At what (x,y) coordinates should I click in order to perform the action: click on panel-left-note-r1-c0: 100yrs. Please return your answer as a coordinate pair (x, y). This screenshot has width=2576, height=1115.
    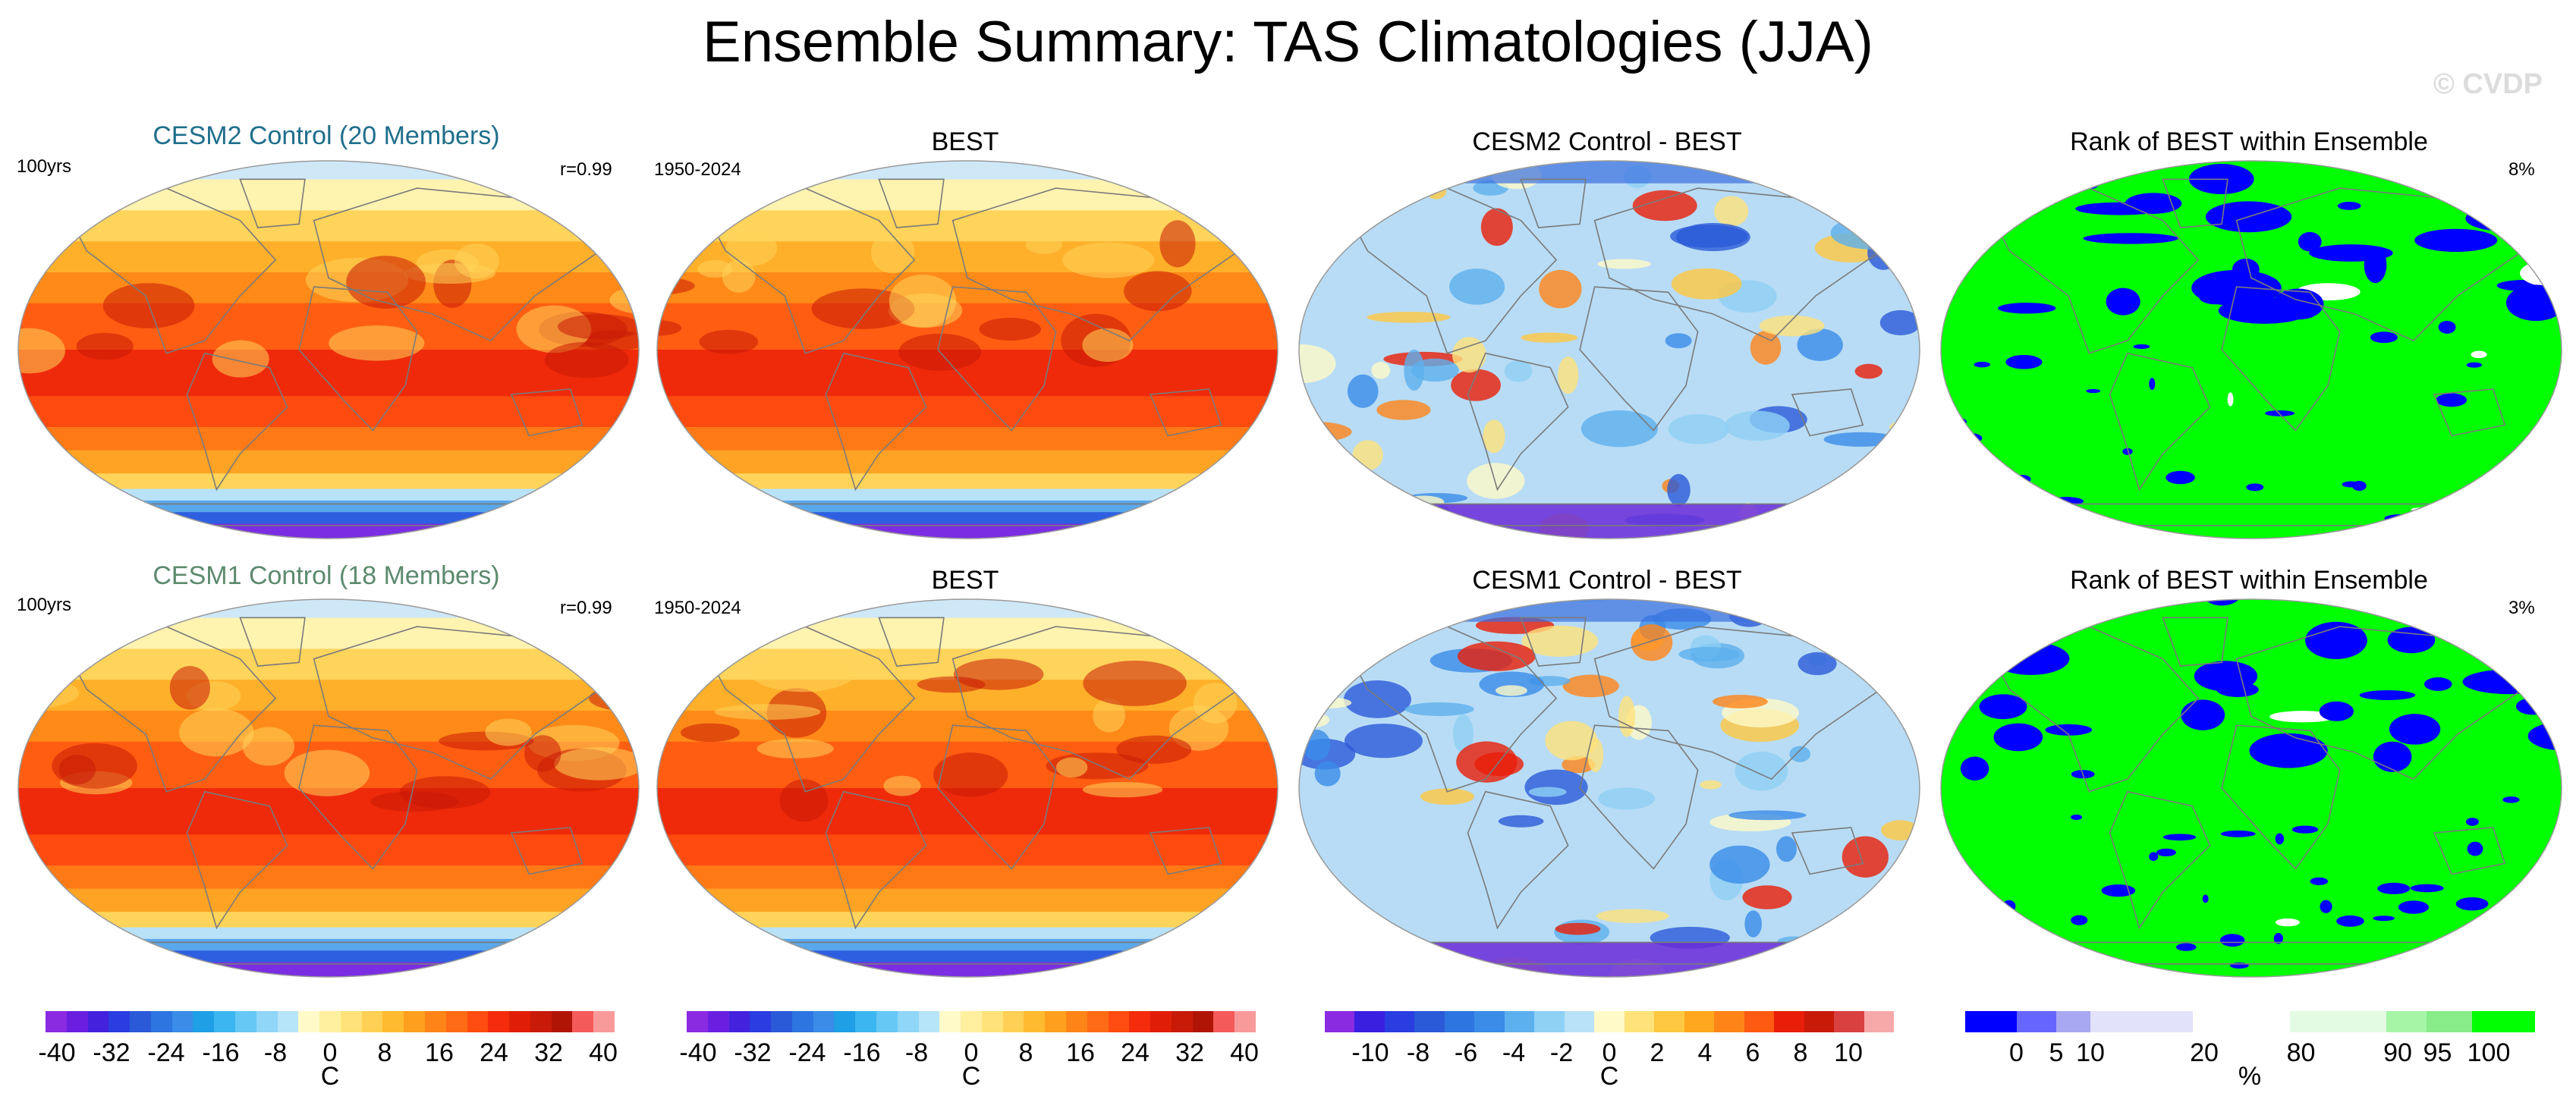
    Looking at the image, I should click on (44, 605).